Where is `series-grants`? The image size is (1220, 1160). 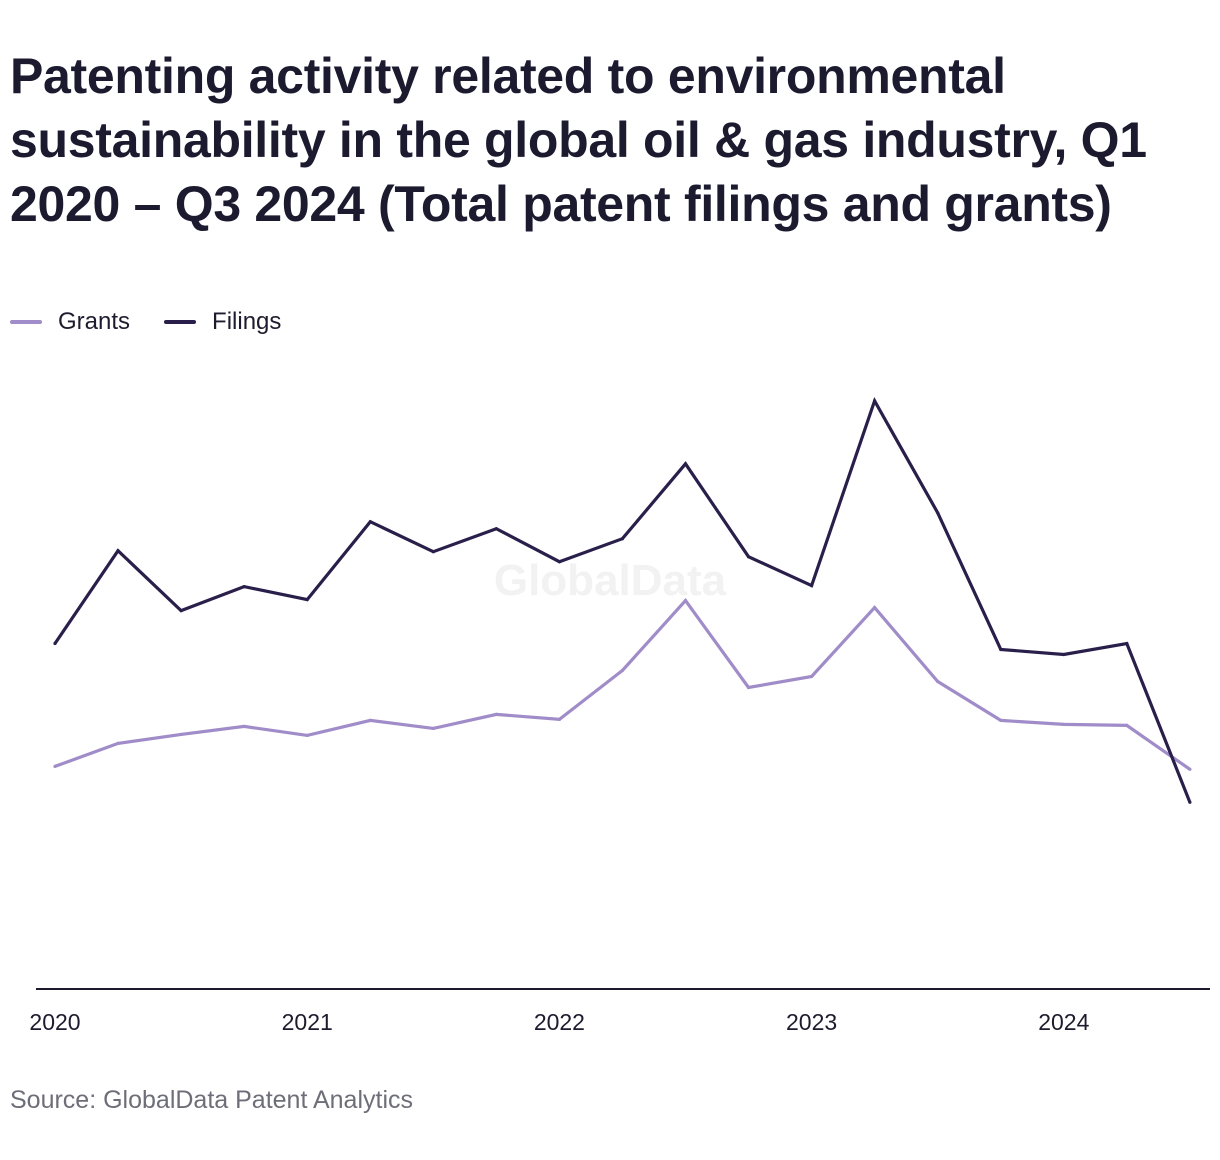
series-grants is located at coordinates (622, 684).